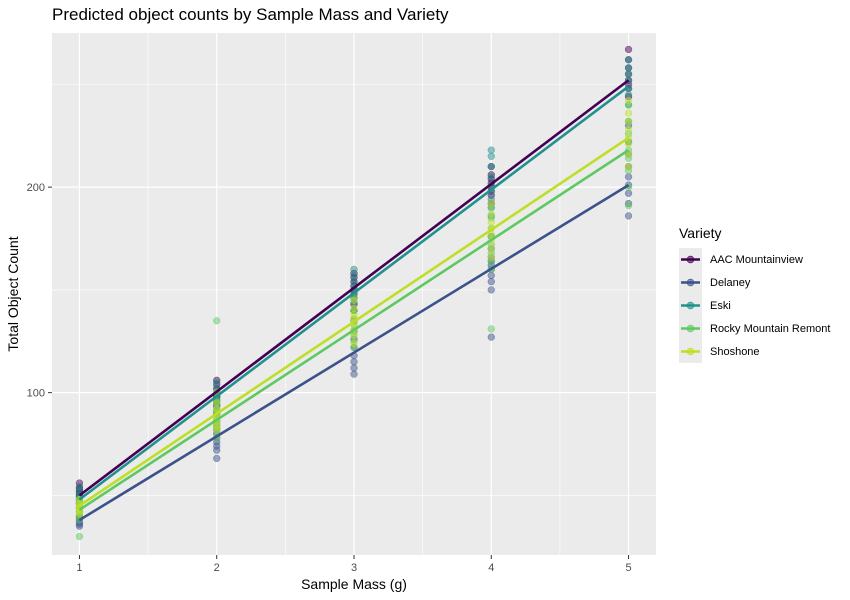 The width and height of the screenshot is (850, 600). What do you see at coordinates (36, 188) in the screenshot?
I see `y-tick-label: 200` at bounding box center [36, 188].